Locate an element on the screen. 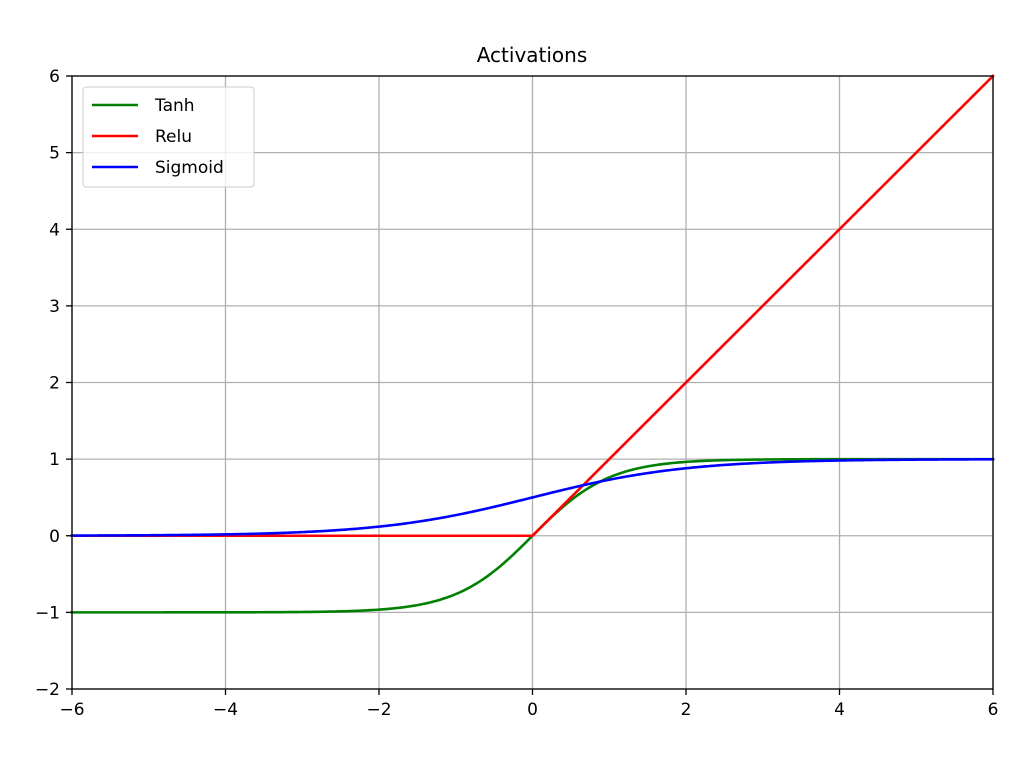 The height and width of the screenshot is (772, 1024). x-axis-ticks: −6 −4 −2 0 2 4 6 is located at coordinates (528, 704).